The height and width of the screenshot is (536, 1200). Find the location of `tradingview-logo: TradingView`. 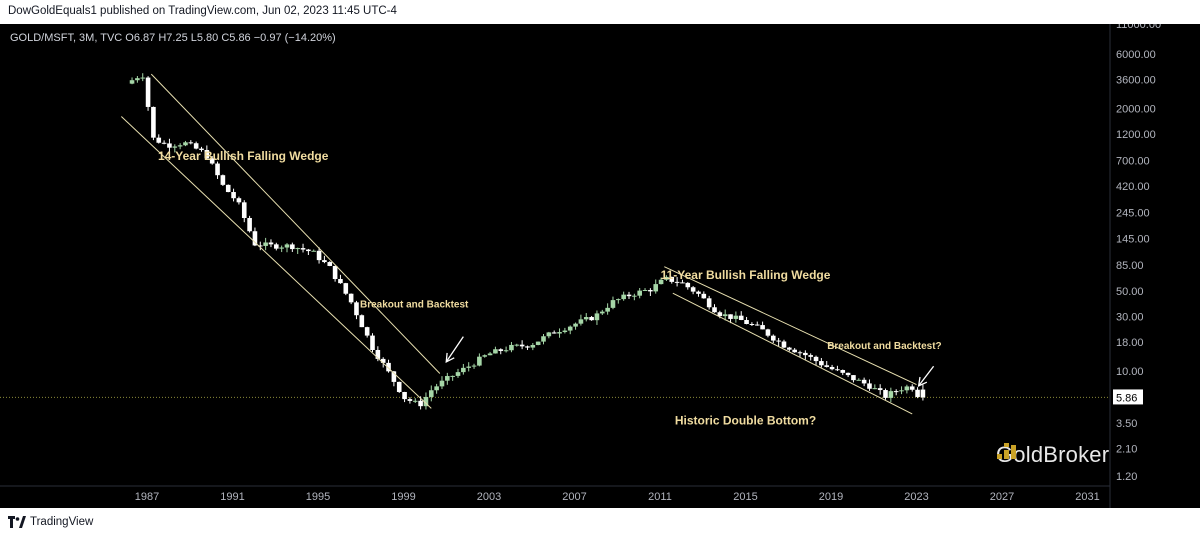

tradingview-logo: TradingView is located at coordinates (50, 522).